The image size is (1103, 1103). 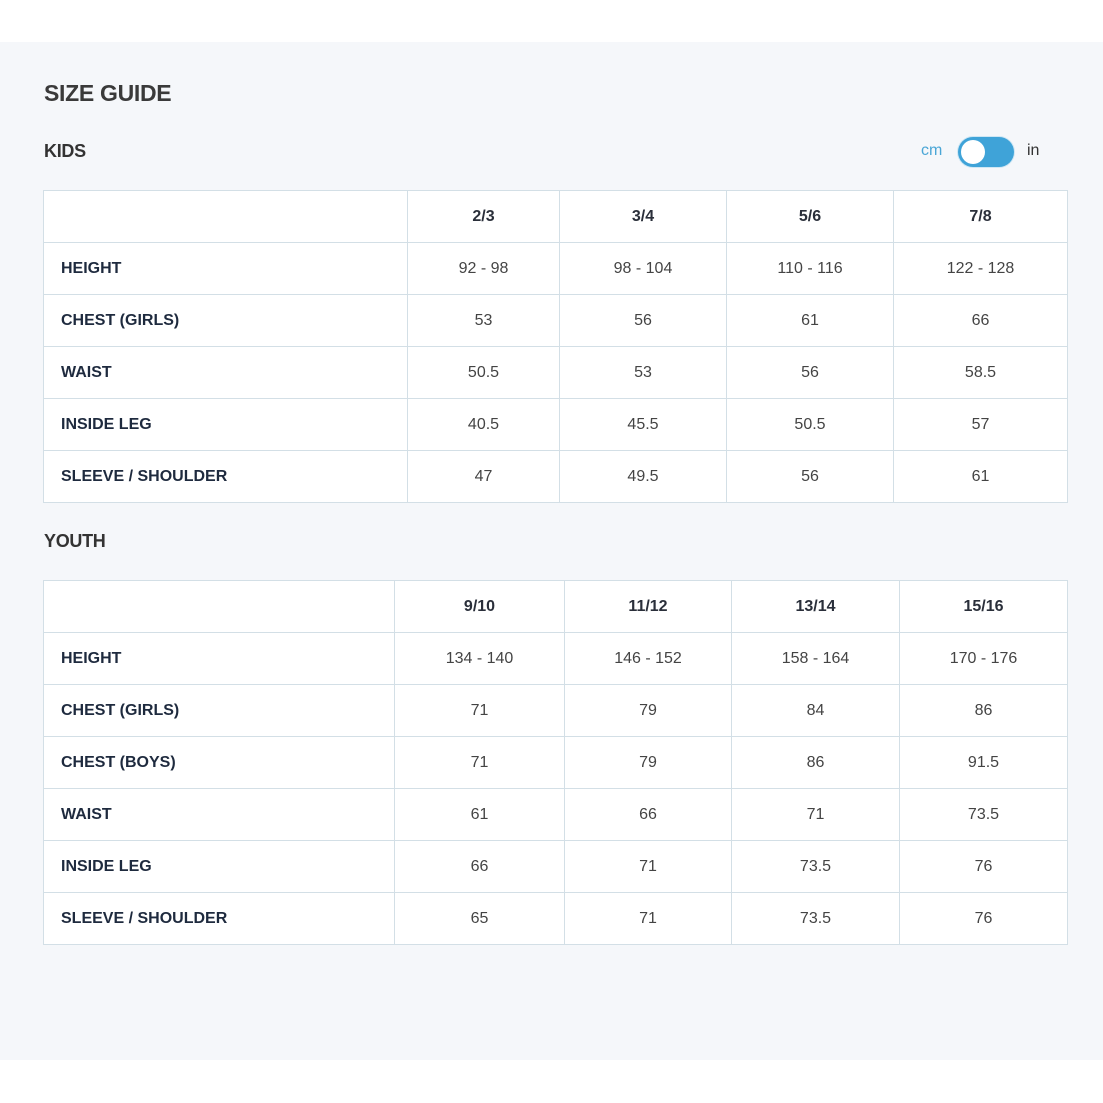 I want to click on measurement-value: 122 - 128, so click(x=980, y=268).